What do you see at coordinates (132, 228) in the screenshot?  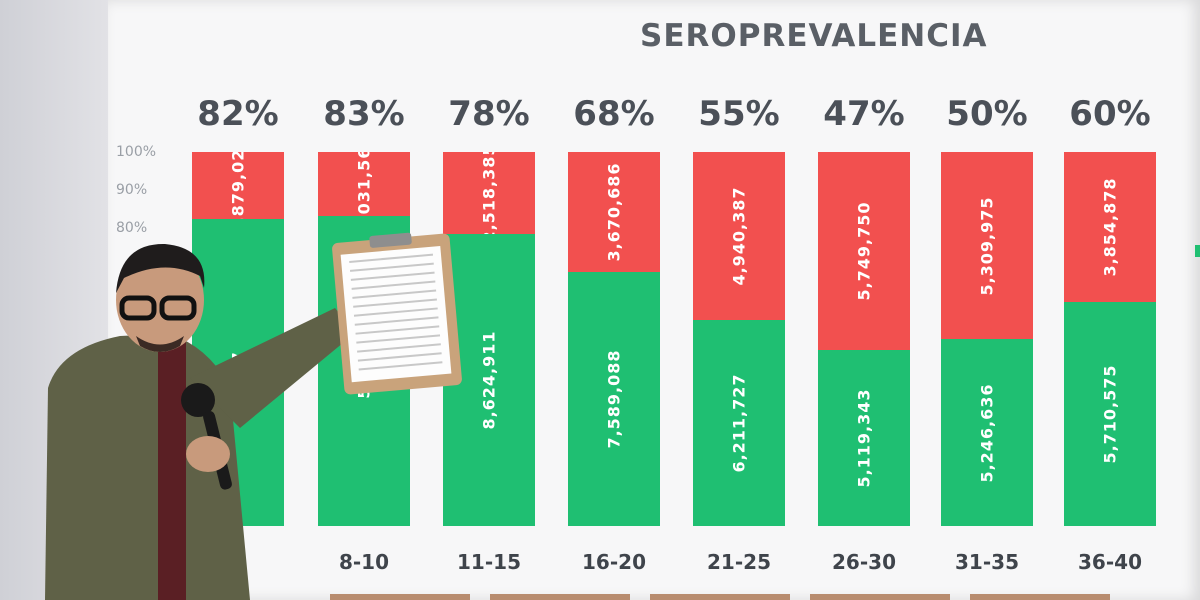 I see `y-tick-label: 80%` at bounding box center [132, 228].